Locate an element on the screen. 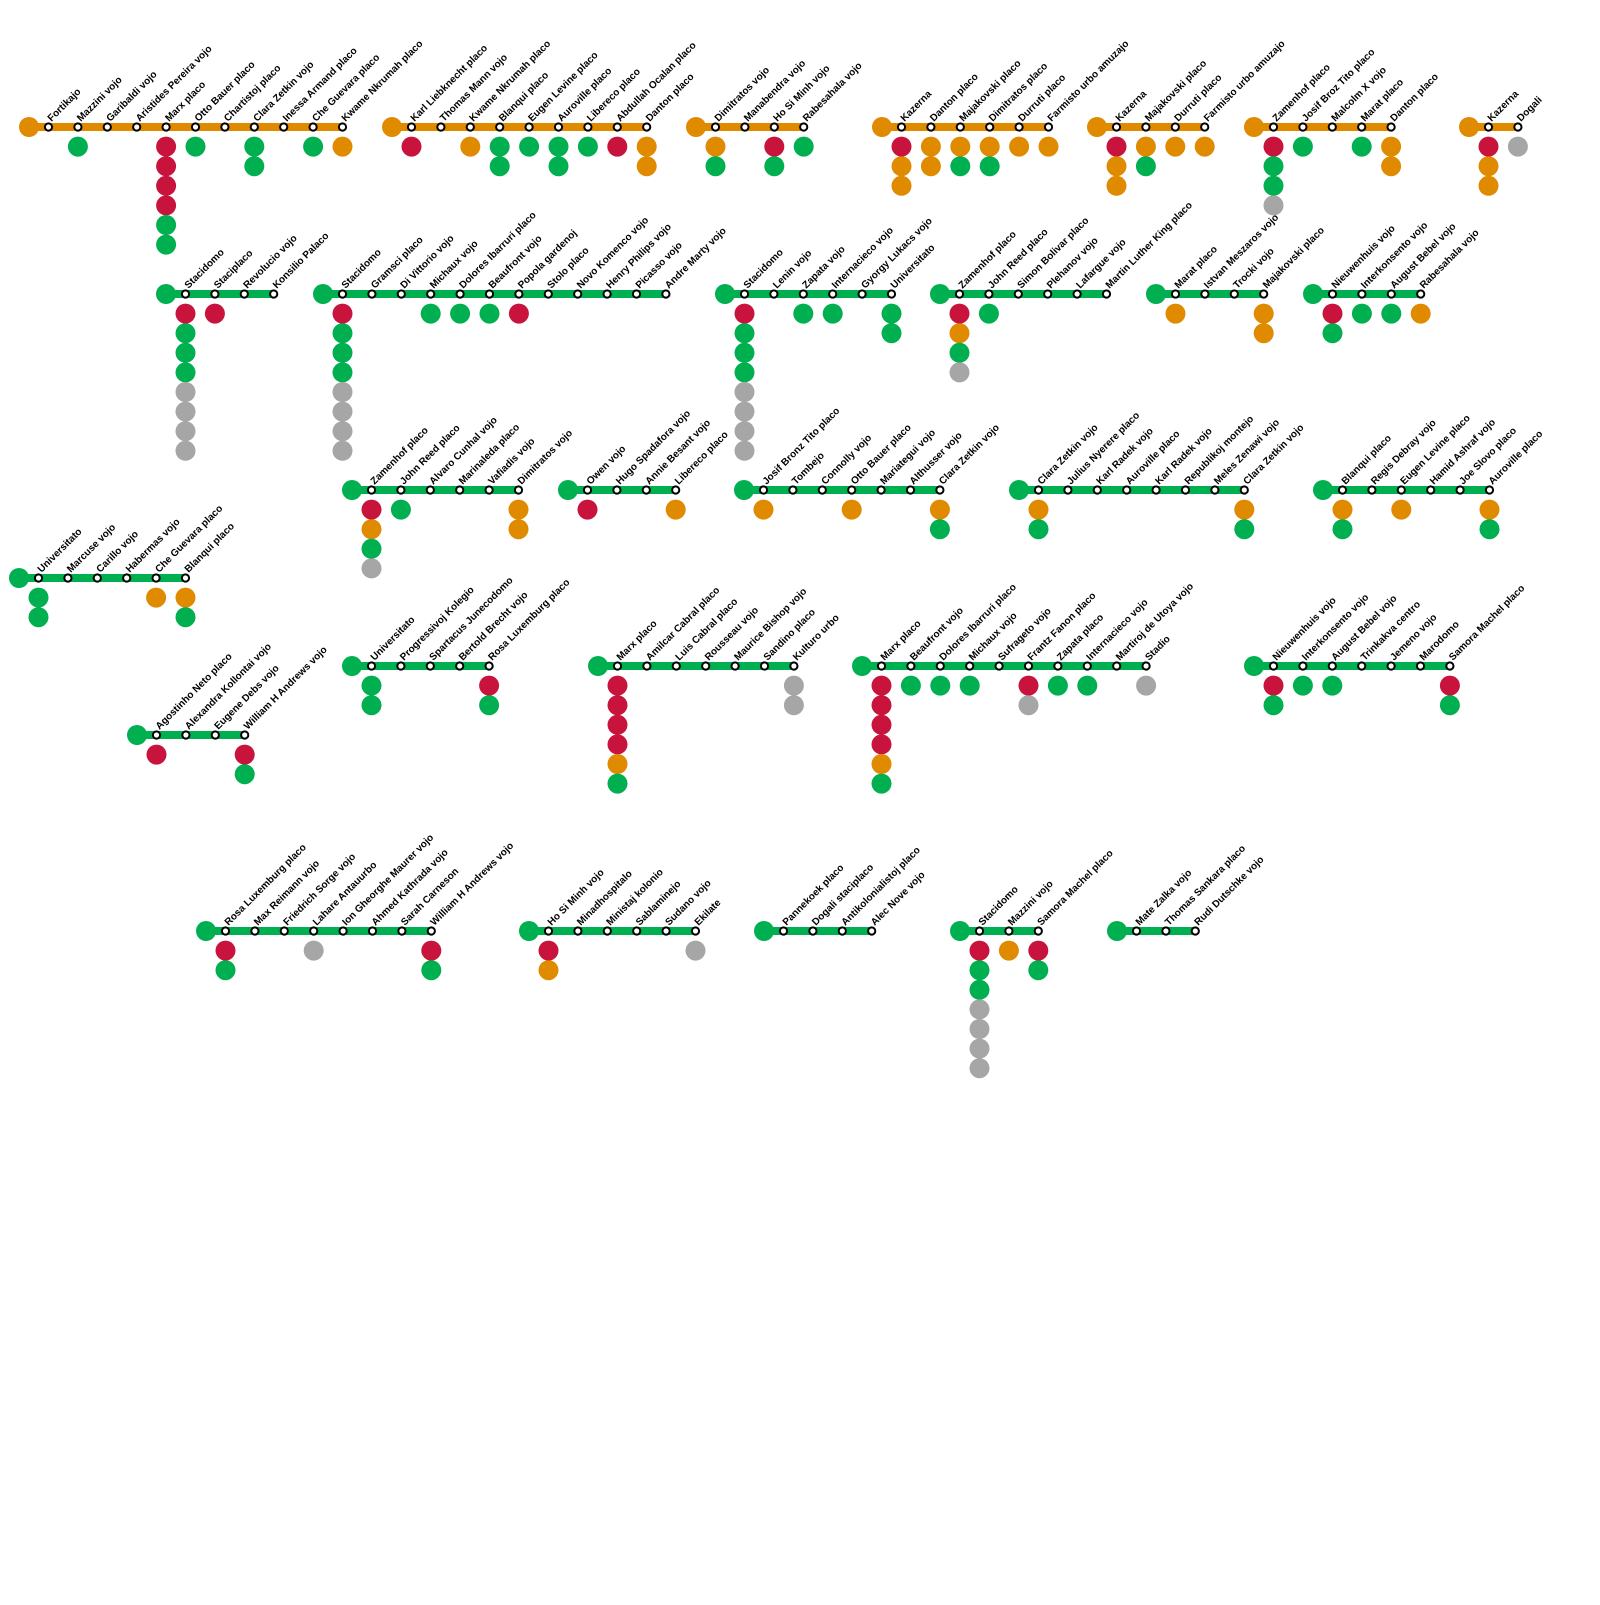  station-label: Samora Machel placo is located at coordinates (1487, 623).